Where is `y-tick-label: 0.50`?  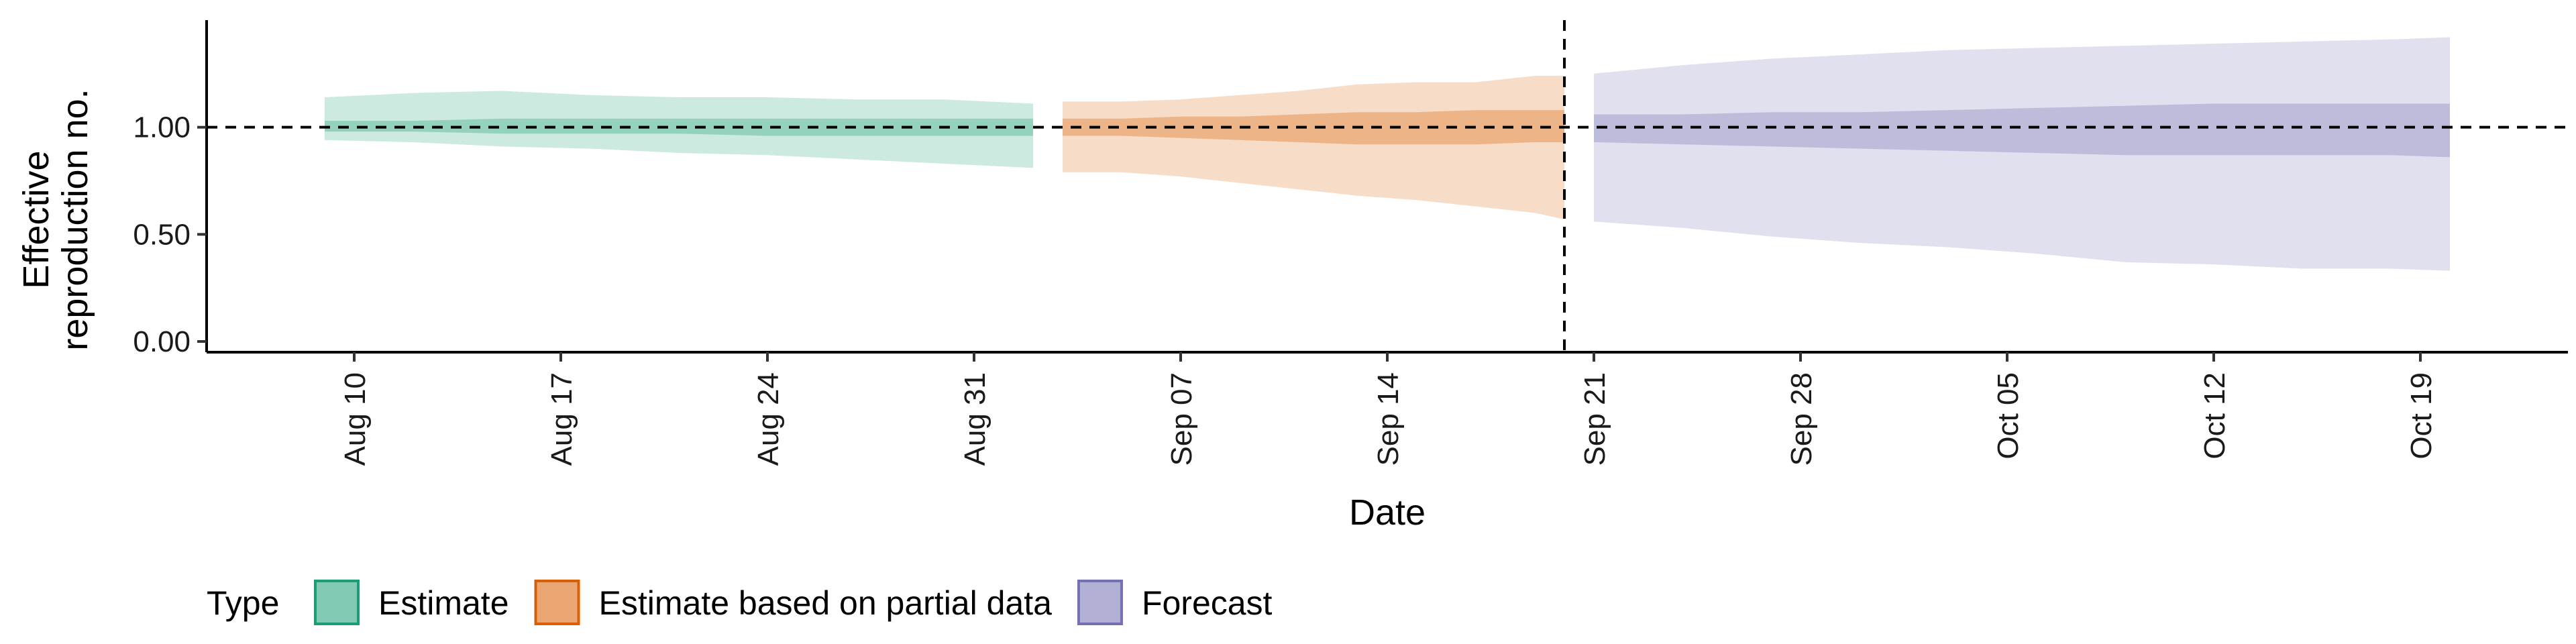
y-tick-label: 0.50 is located at coordinates (162, 234).